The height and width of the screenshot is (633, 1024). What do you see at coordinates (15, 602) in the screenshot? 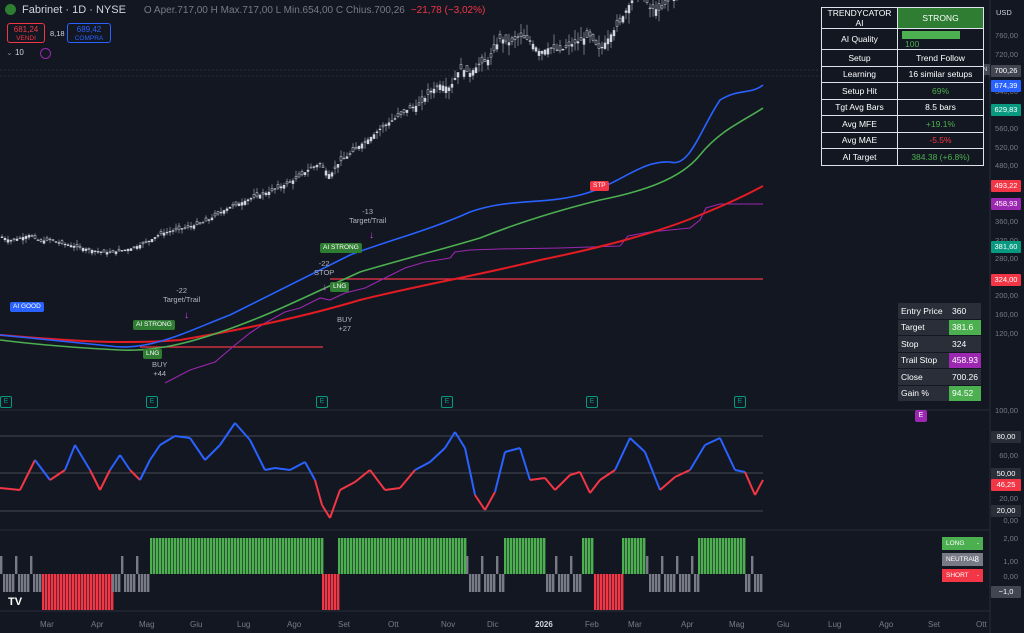
I see `tradingview-logo-icon: TV` at bounding box center [15, 602].